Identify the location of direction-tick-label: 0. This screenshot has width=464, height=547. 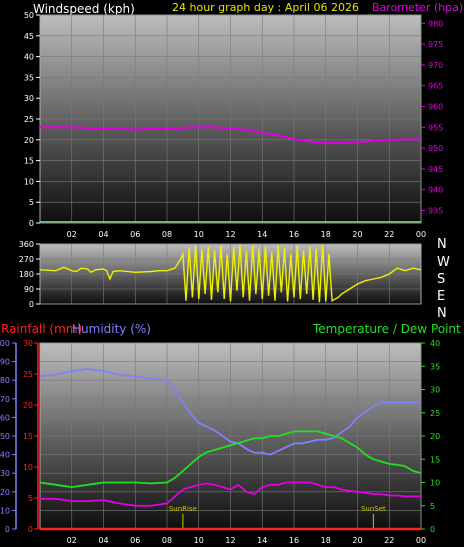
(31, 304).